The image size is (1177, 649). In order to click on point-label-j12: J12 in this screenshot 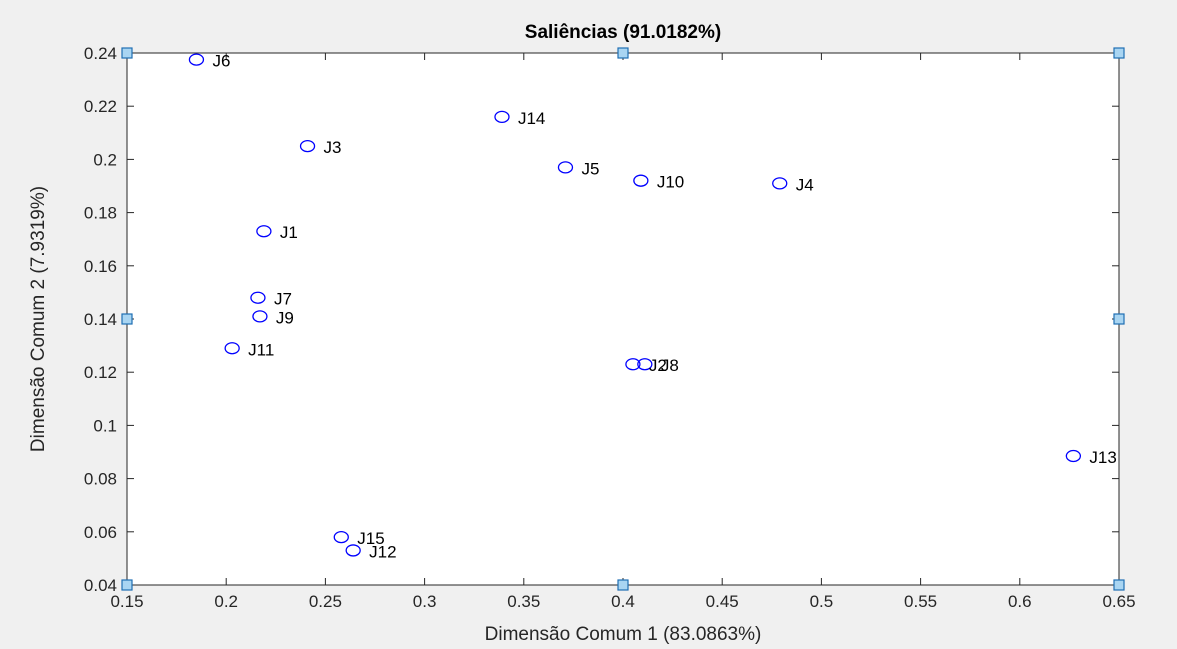, I will do `click(382, 551)`.